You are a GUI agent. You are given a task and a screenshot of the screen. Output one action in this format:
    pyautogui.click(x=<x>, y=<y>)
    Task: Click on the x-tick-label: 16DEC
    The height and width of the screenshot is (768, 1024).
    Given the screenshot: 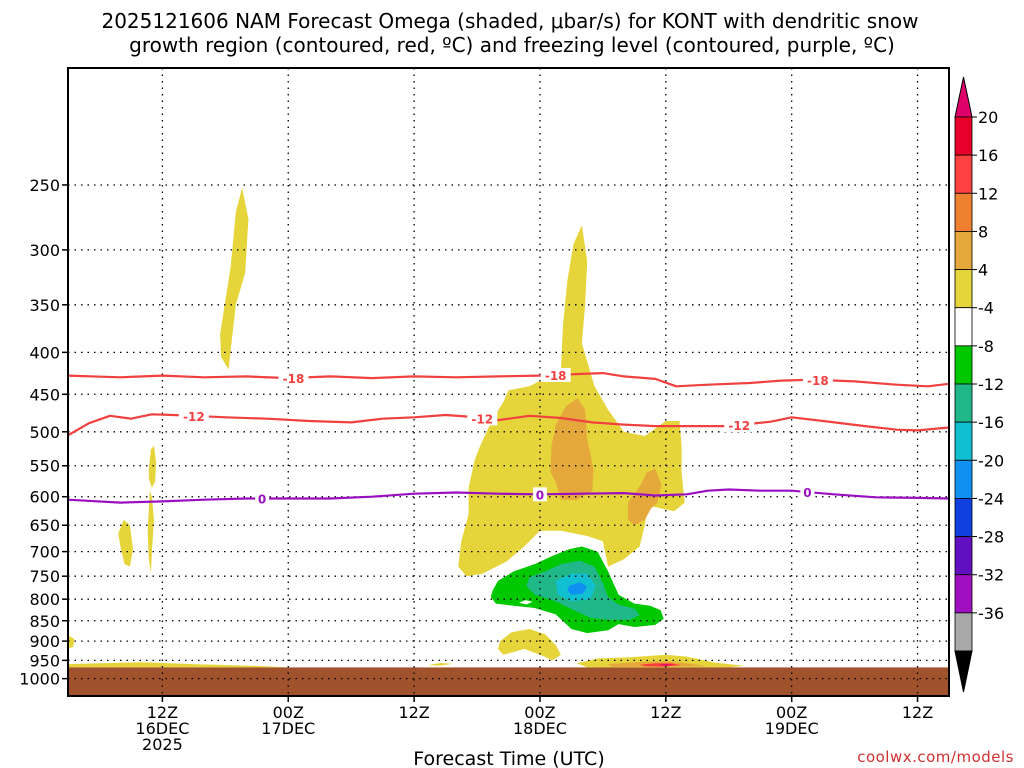 What is the action you would take?
    pyautogui.click(x=162, y=728)
    